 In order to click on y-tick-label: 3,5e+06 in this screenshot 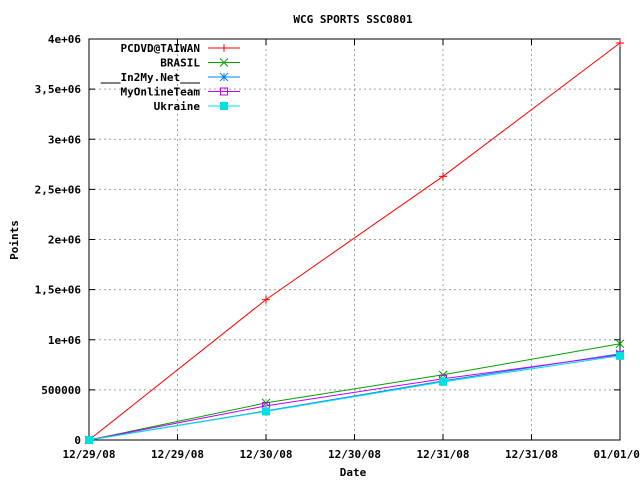, I will do `click(58, 89)`.